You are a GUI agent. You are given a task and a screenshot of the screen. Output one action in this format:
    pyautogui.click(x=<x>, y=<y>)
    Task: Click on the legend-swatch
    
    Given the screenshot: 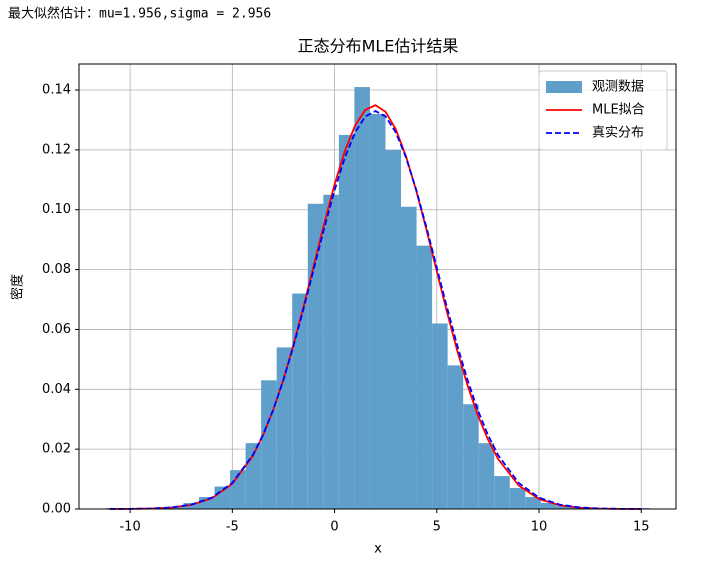 What is the action you would take?
    pyautogui.click(x=564, y=87)
    